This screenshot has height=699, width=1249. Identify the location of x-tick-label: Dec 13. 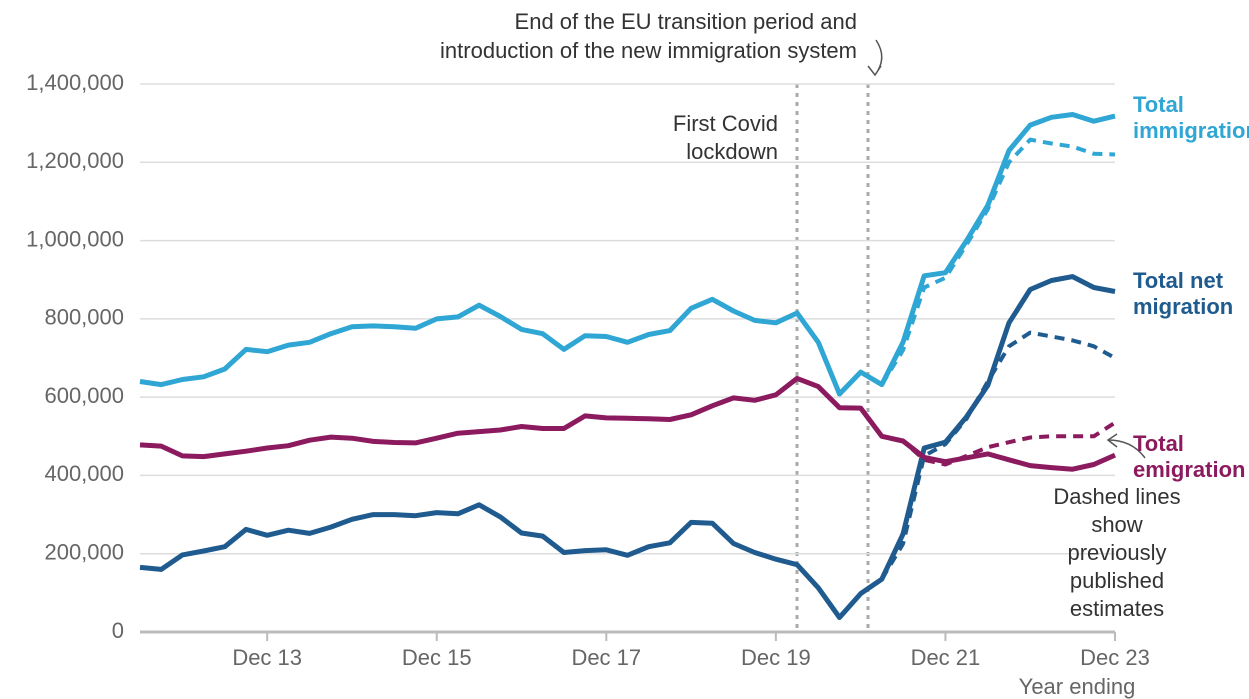
(267, 657).